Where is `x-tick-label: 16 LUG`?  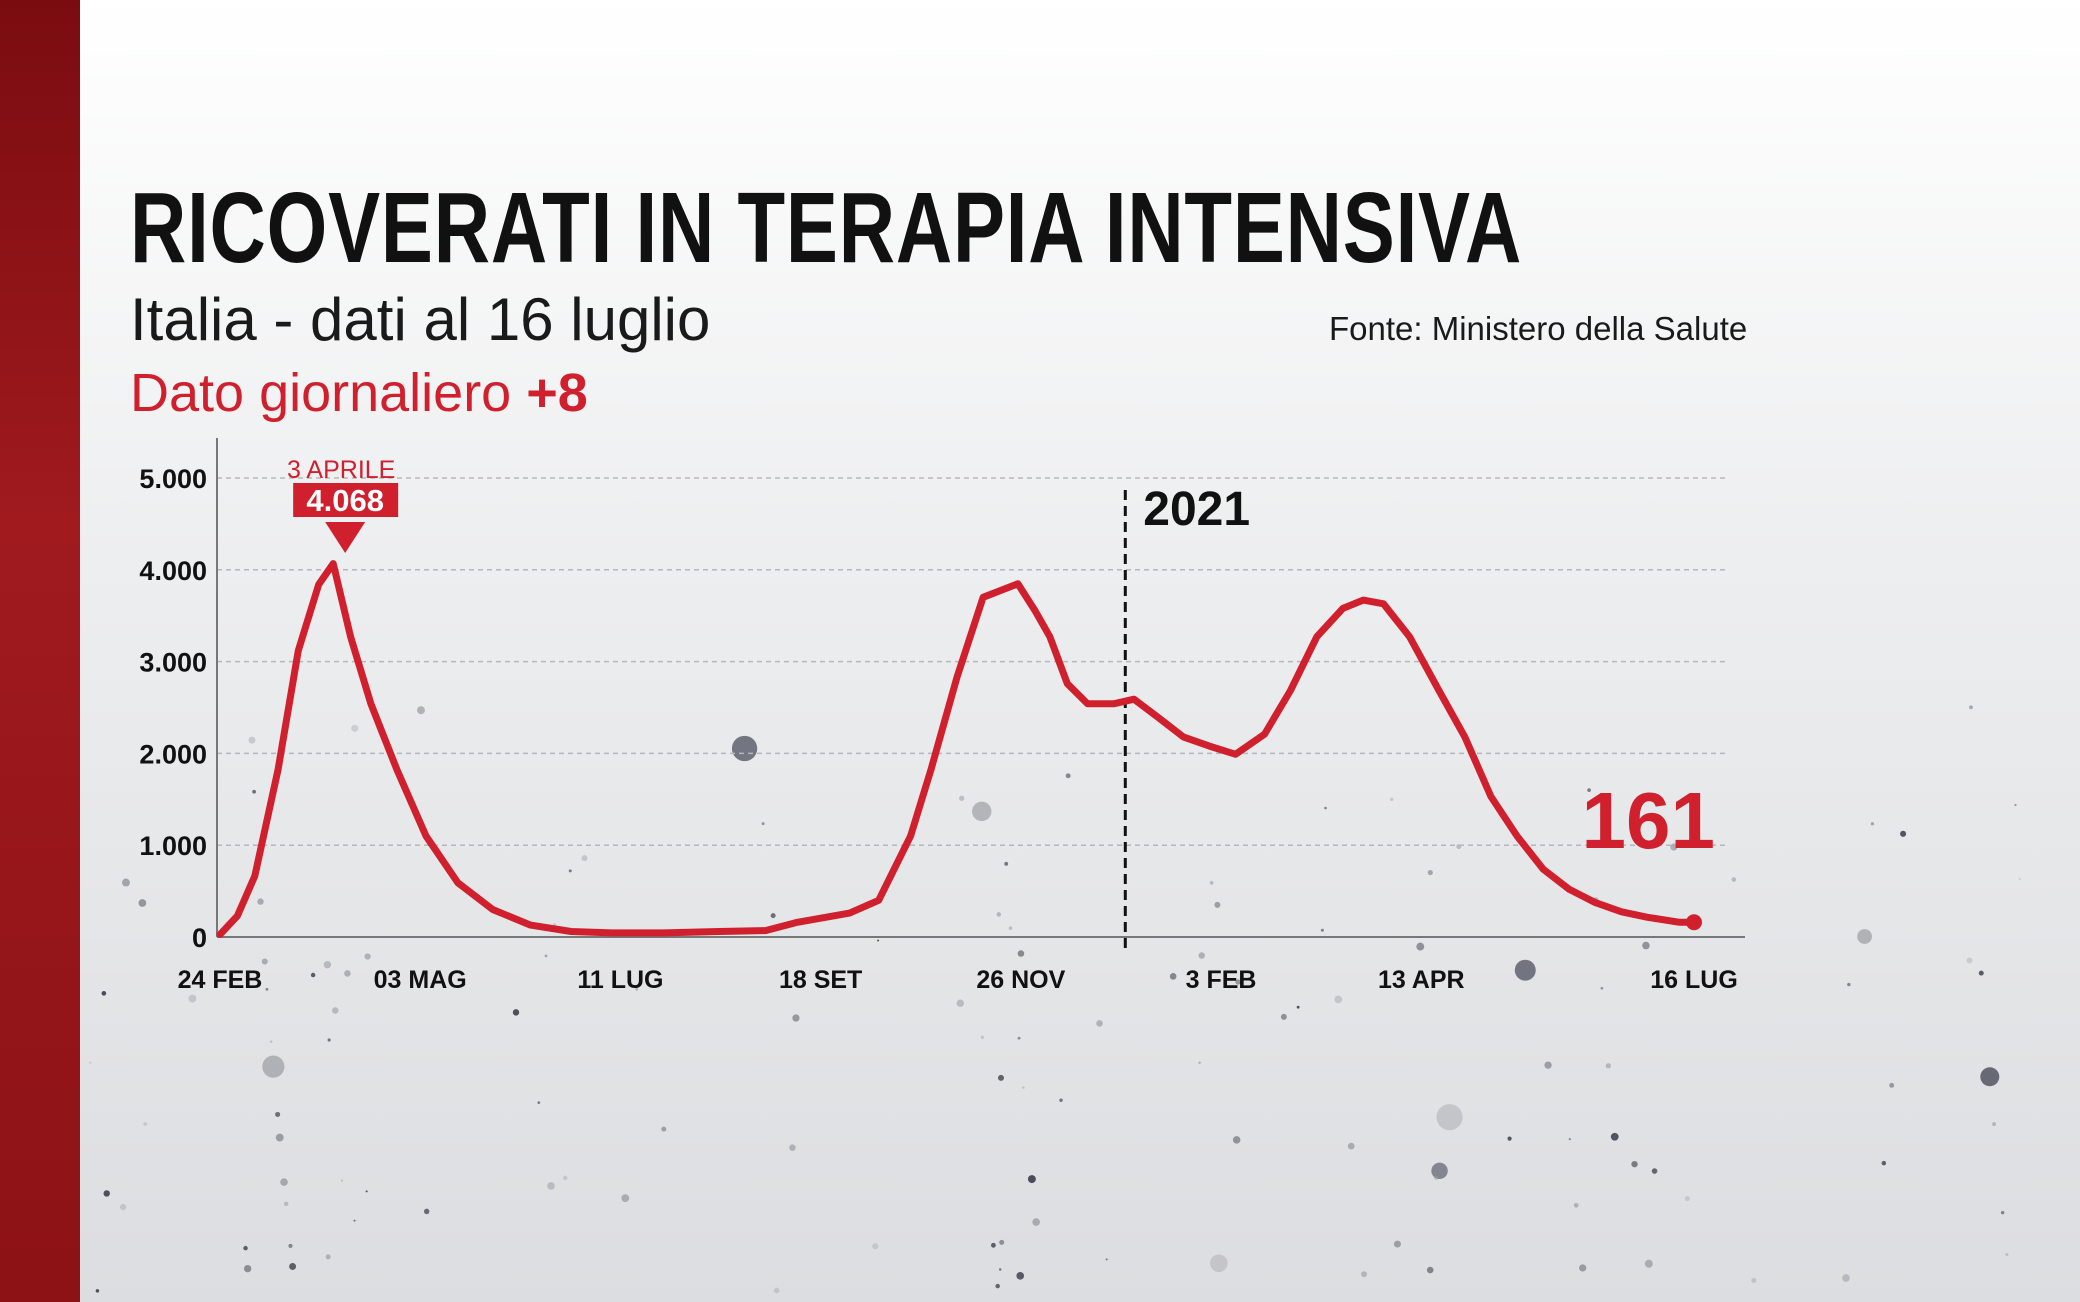
x-tick-label: 16 LUG is located at coordinates (1694, 980).